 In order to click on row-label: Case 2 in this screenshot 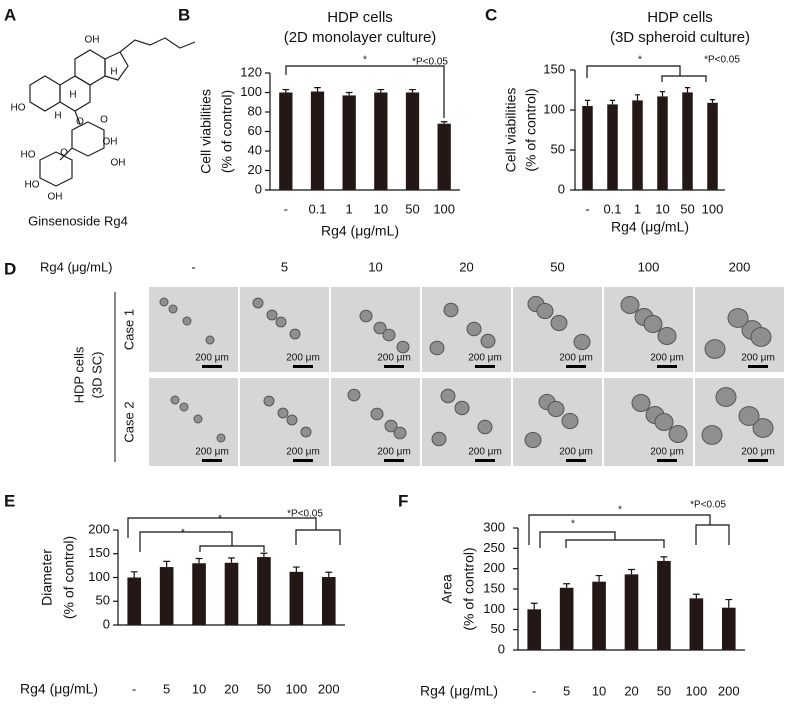, I will do `click(128, 421)`.